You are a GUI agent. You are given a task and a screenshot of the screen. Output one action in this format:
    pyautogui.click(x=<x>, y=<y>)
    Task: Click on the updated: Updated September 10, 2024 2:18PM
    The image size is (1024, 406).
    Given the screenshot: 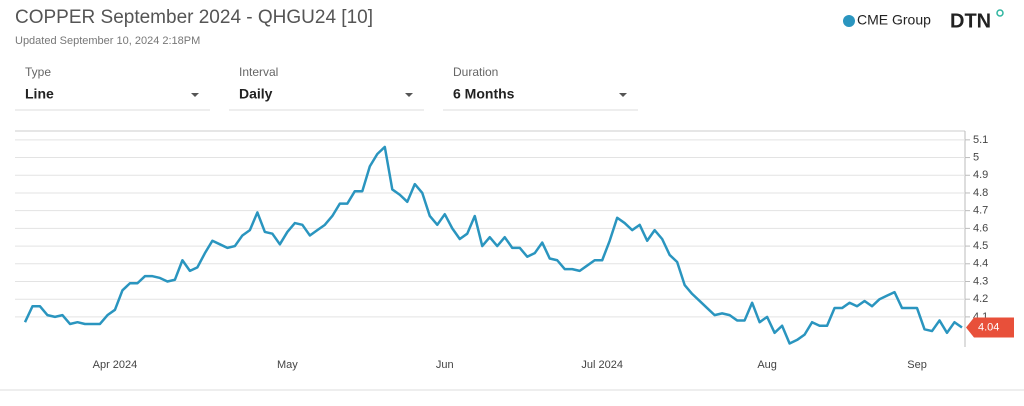 What is the action you would take?
    pyautogui.click(x=107, y=41)
    